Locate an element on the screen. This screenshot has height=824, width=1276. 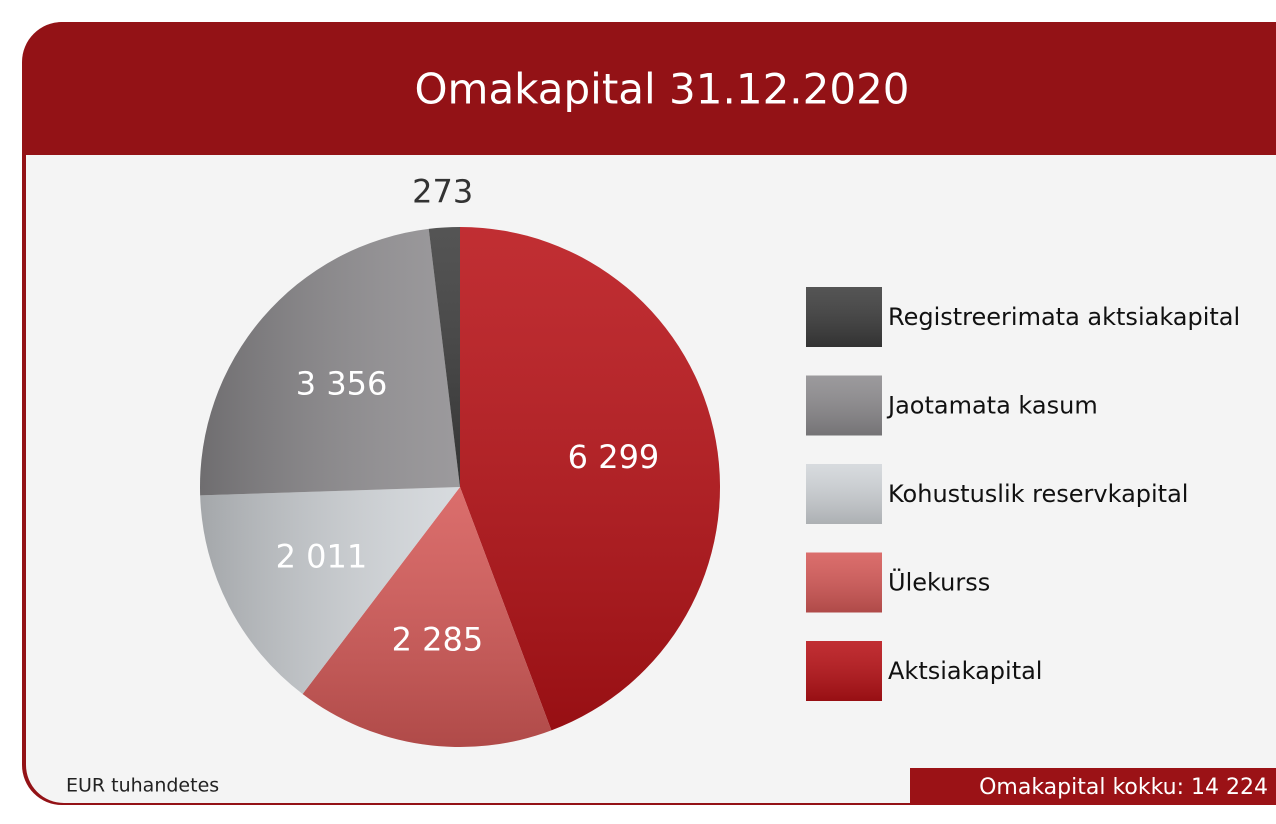
data-label: 273 is located at coordinates (442, 192).